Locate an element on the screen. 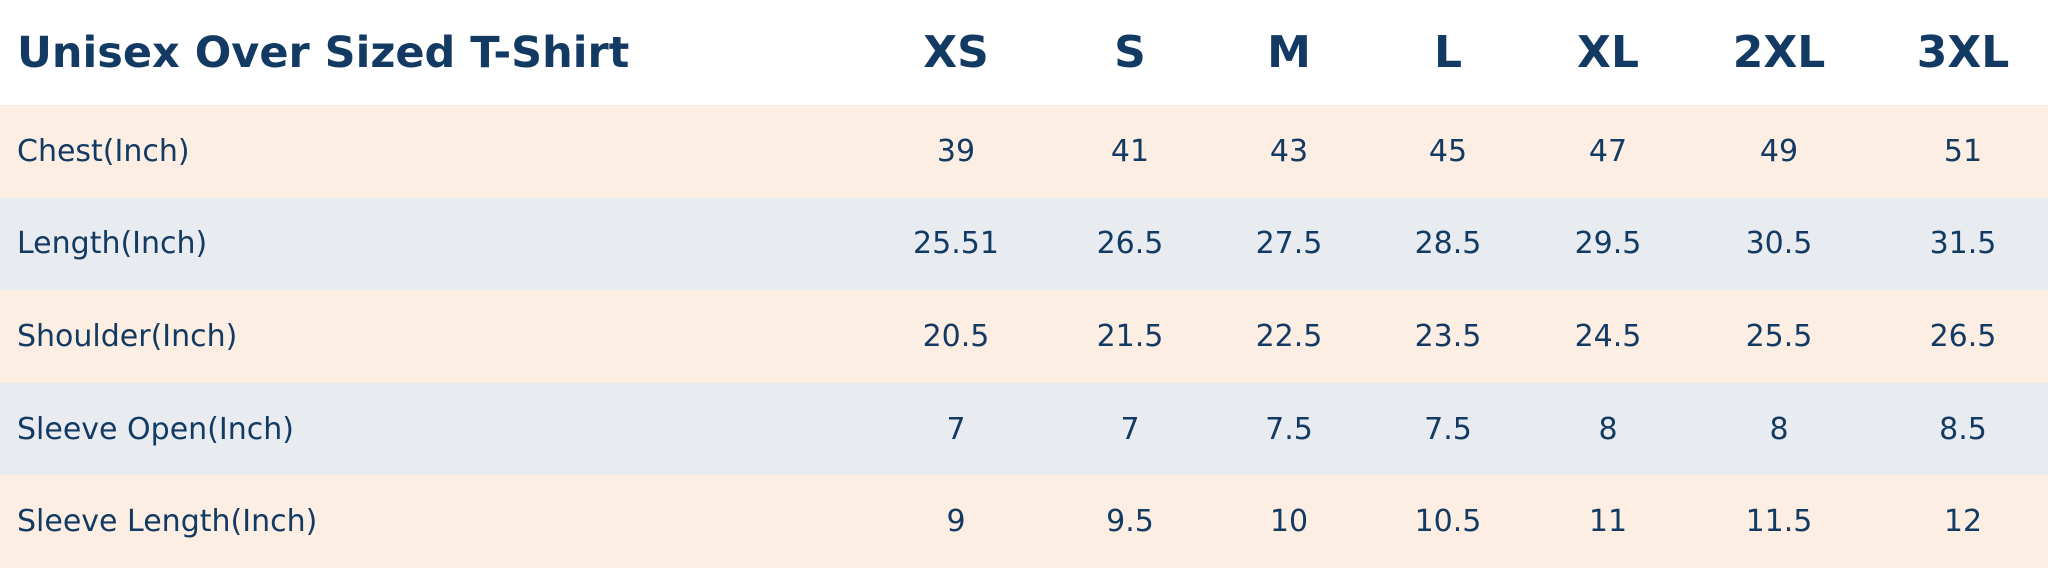 The image size is (2048, 568). cell-value: 21.5 is located at coordinates (1130, 336).